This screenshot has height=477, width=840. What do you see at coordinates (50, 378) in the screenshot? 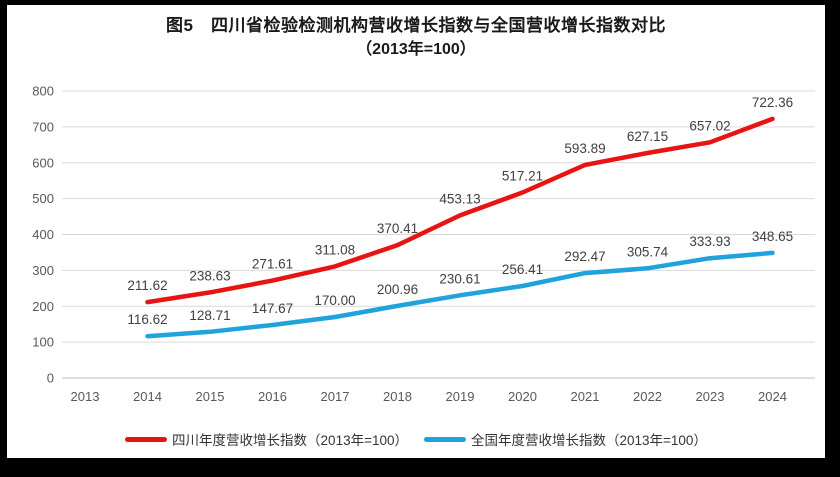
I see `y-tick-label: 0` at bounding box center [50, 378].